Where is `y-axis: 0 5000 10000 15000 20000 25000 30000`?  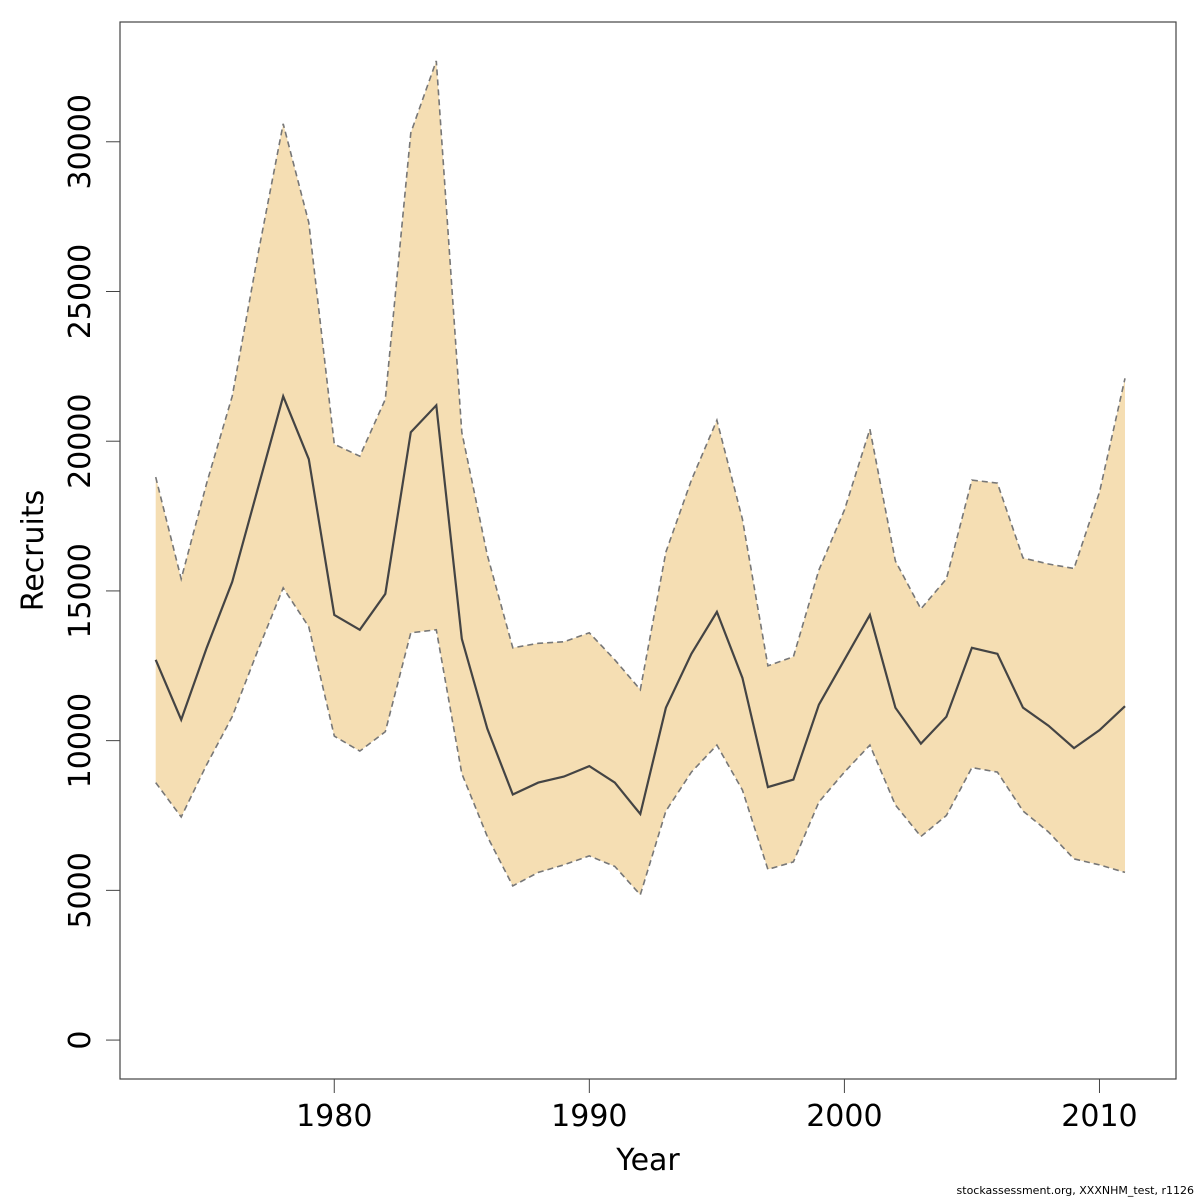
y-axis: 0 5000 10000 15000 20000 25000 30000 is located at coordinates (92, 572).